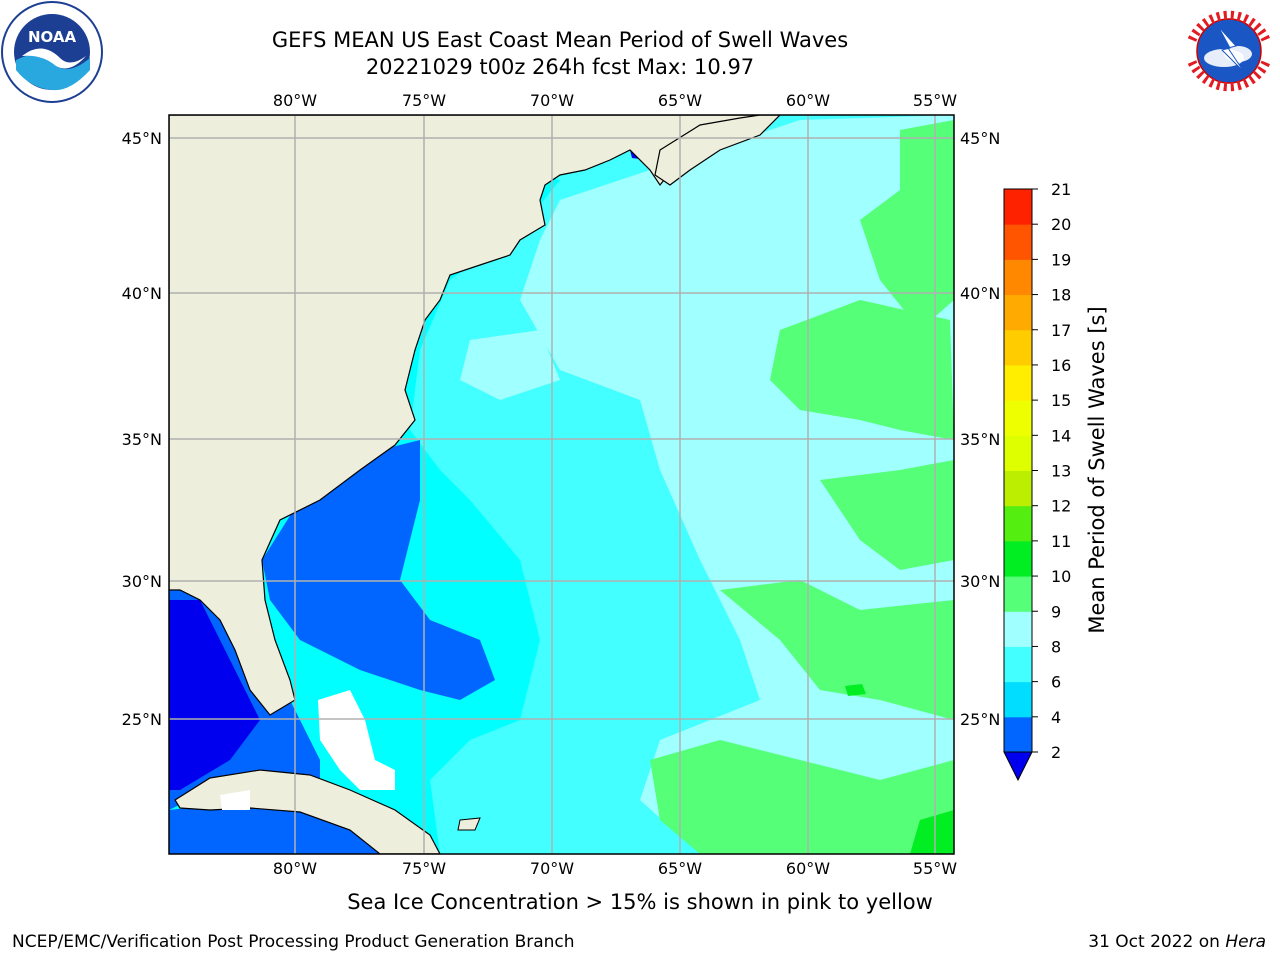 The image size is (1280, 960). Describe the element at coordinates (1061, 295) in the screenshot. I see `colorbar-tick-label: 18` at that location.